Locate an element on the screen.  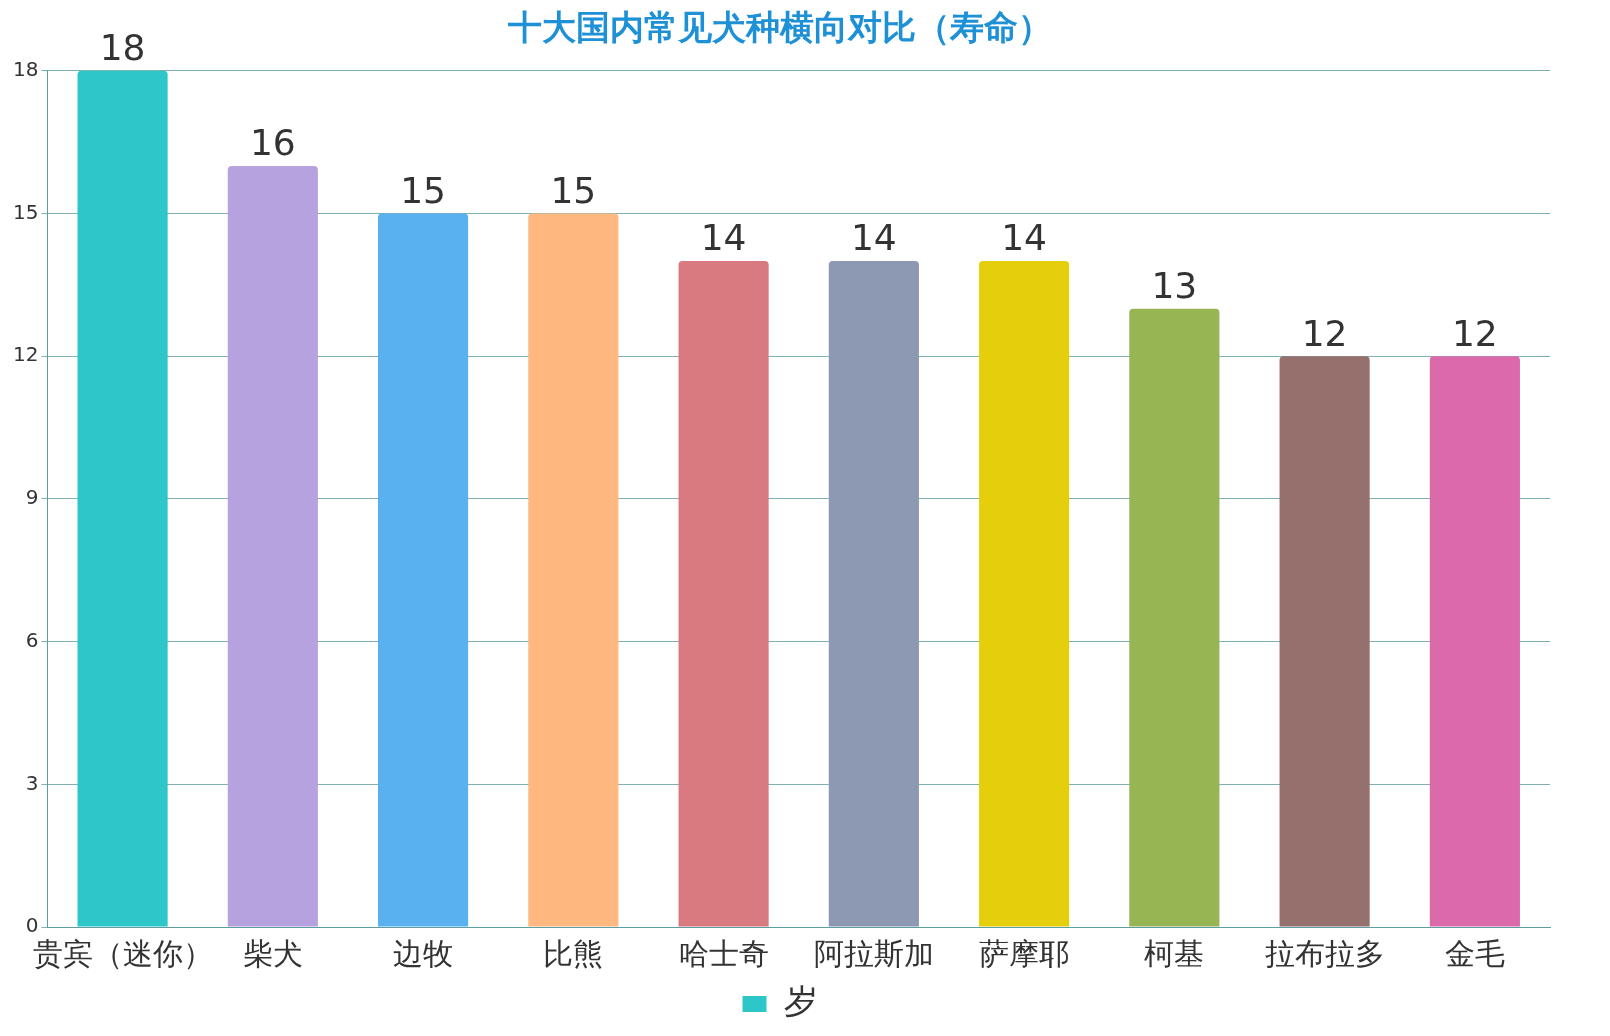
x-tick-label: 金毛 is located at coordinates (1474, 953).